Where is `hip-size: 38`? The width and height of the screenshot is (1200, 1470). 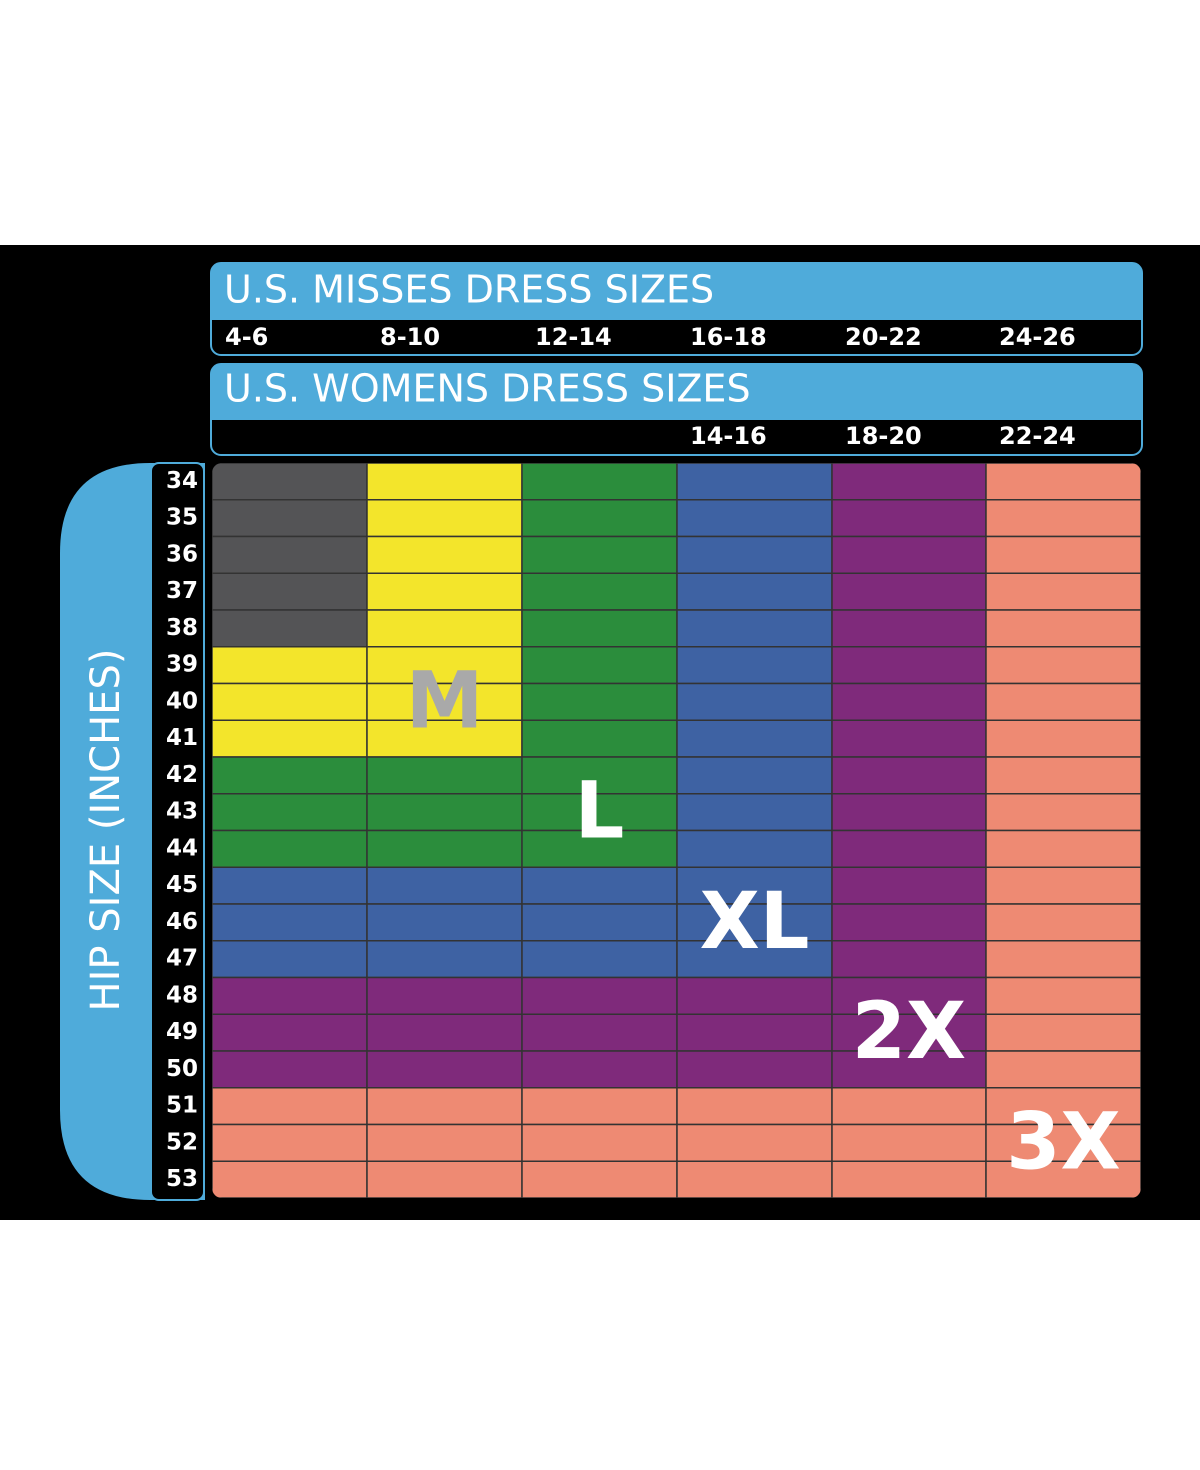 hip-size: 38 is located at coordinates (182, 628).